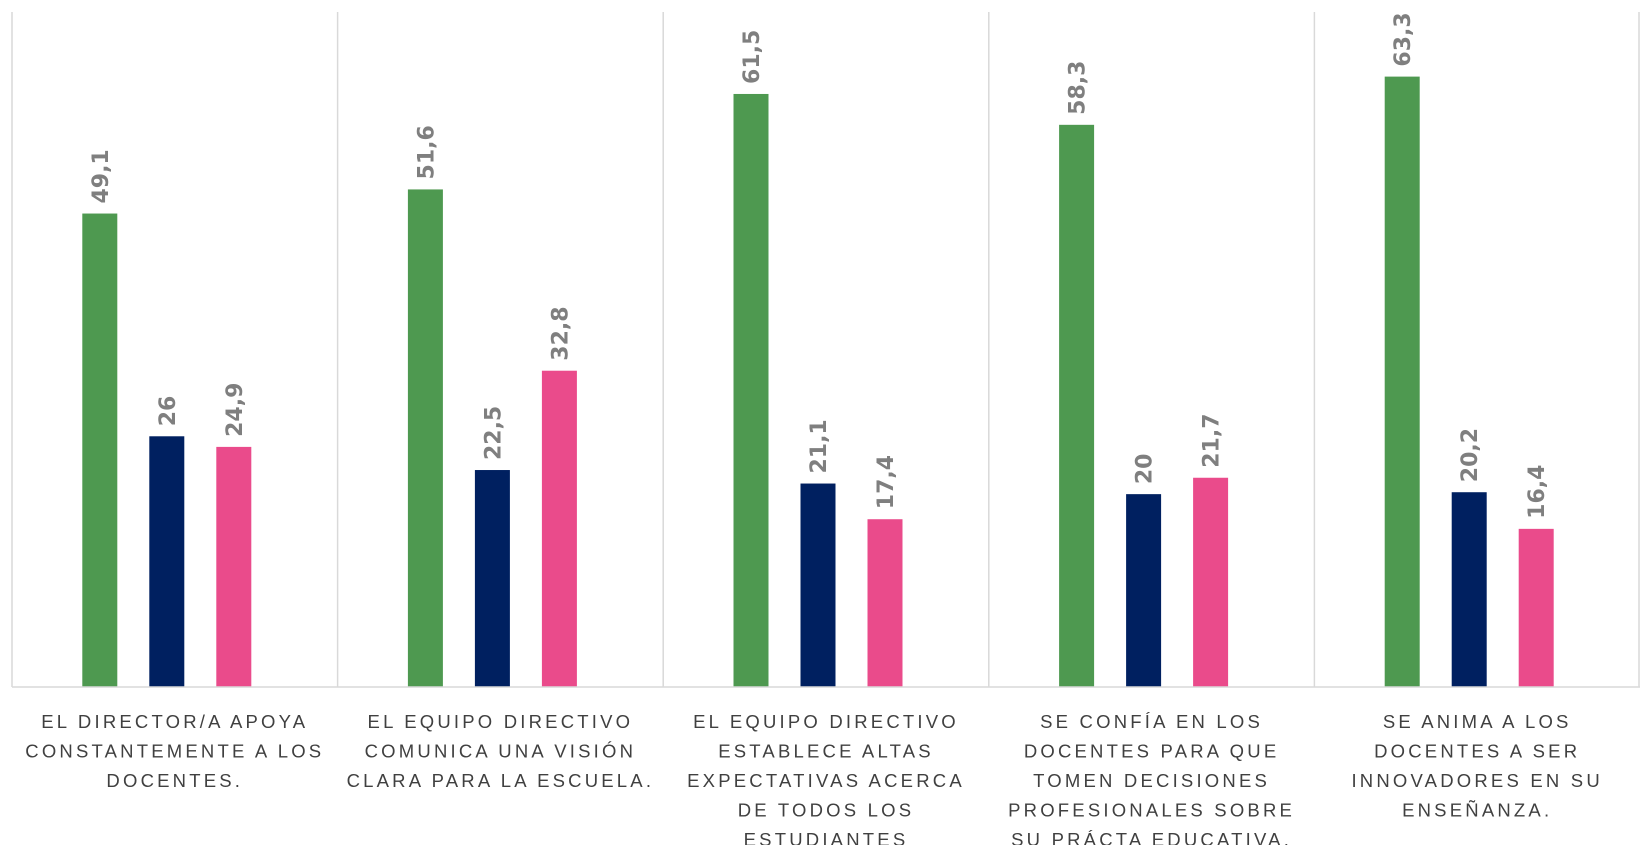  What do you see at coordinates (1470, 455) in the screenshot?
I see `data-label: 20,2` at bounding box center [1470, 455].